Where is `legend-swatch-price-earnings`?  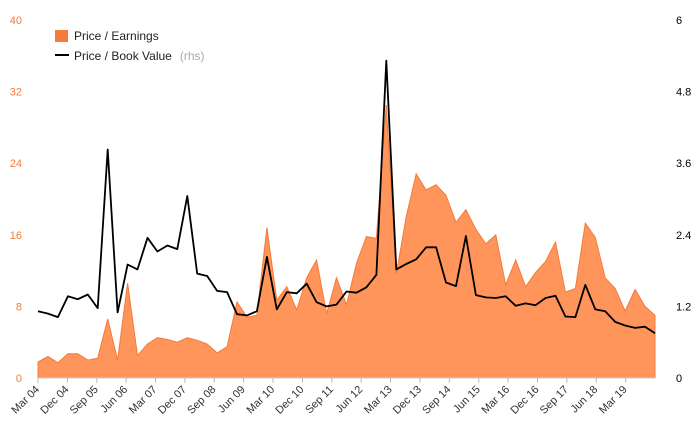
legend-swatch-price-earnings is located at coordinates (61, 36).